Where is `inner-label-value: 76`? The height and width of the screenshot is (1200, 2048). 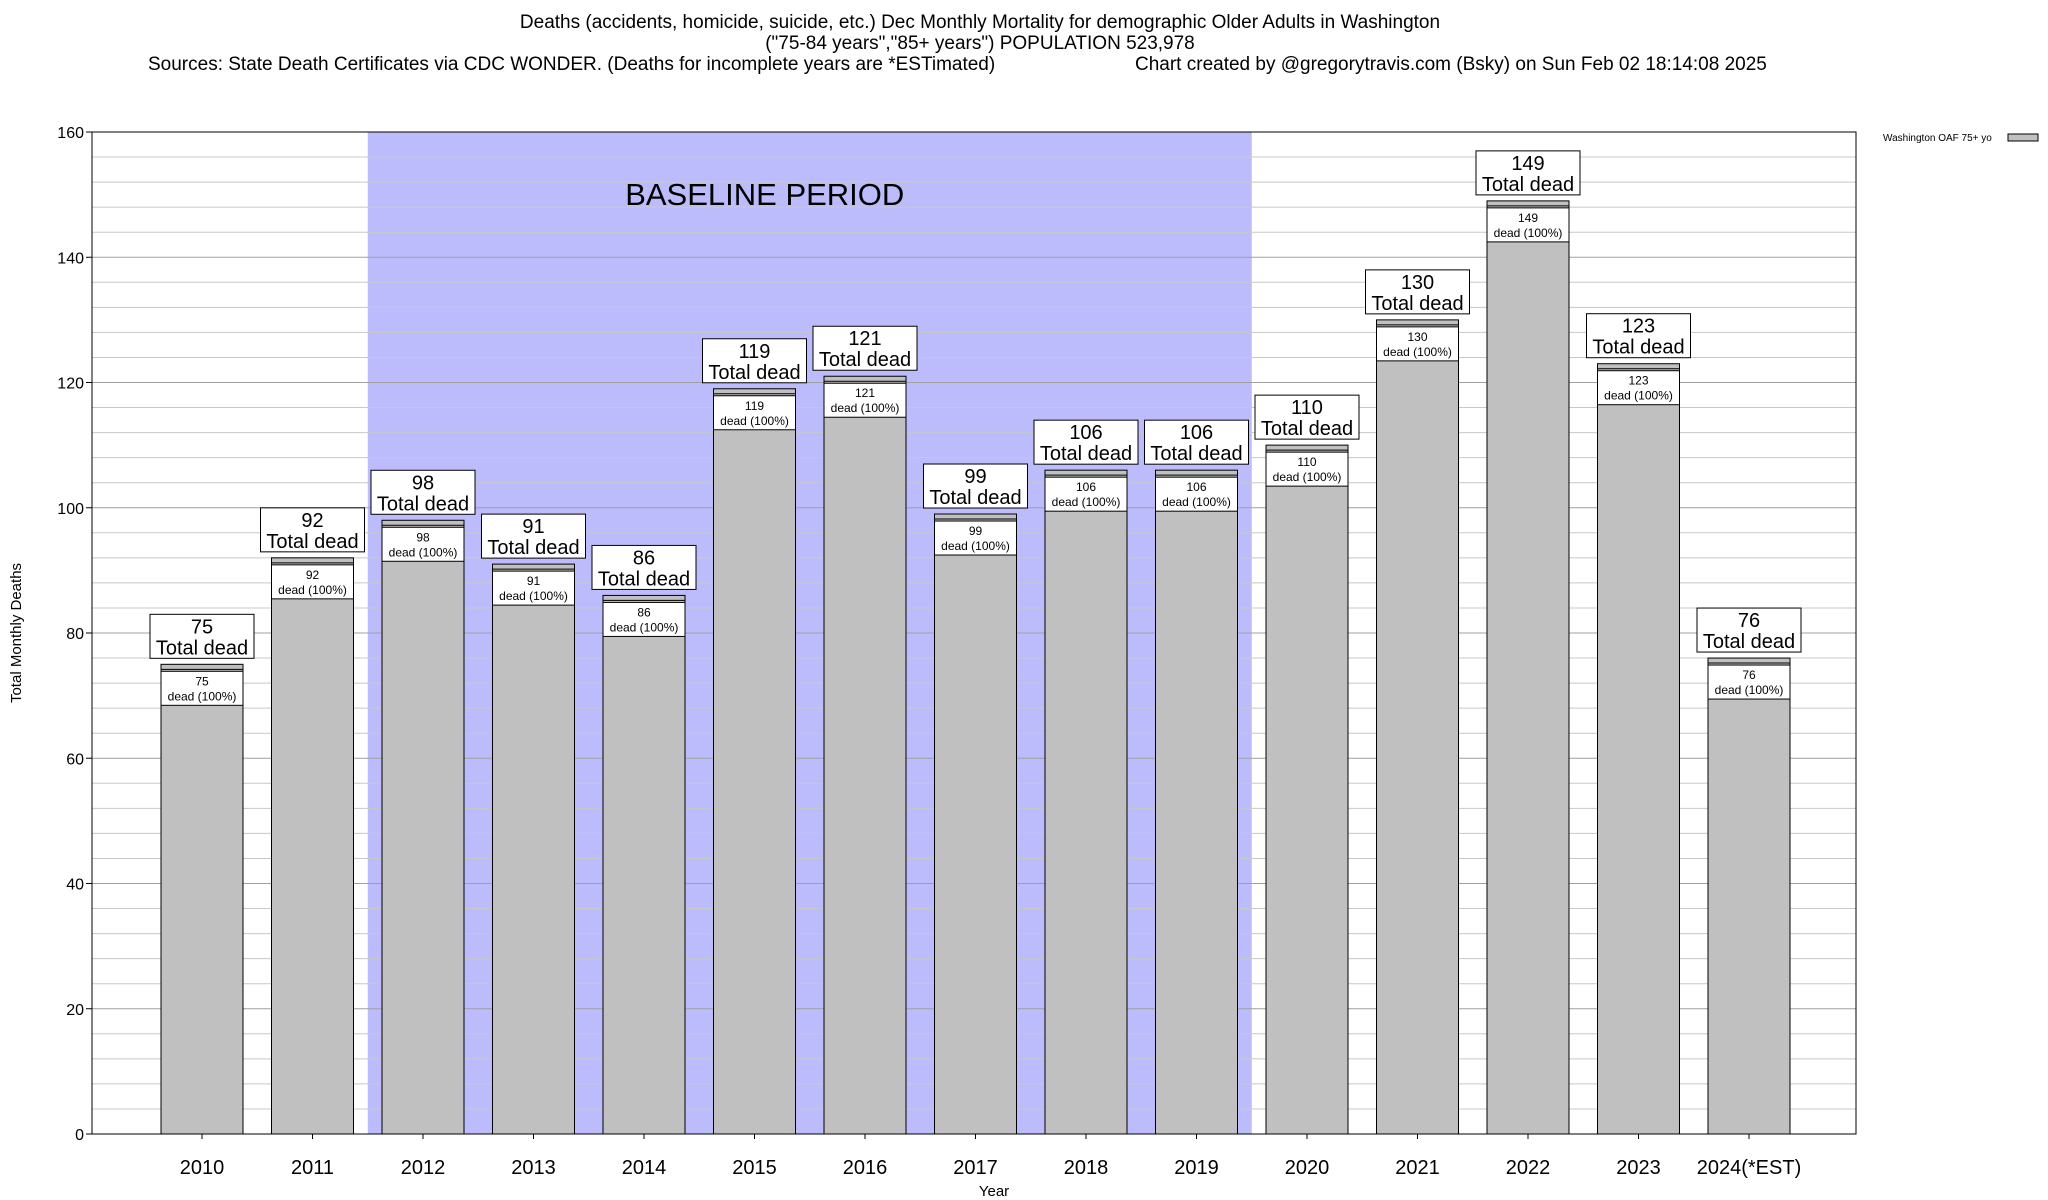
inner-label-value: 76 is located at coordinates (1749, 675).